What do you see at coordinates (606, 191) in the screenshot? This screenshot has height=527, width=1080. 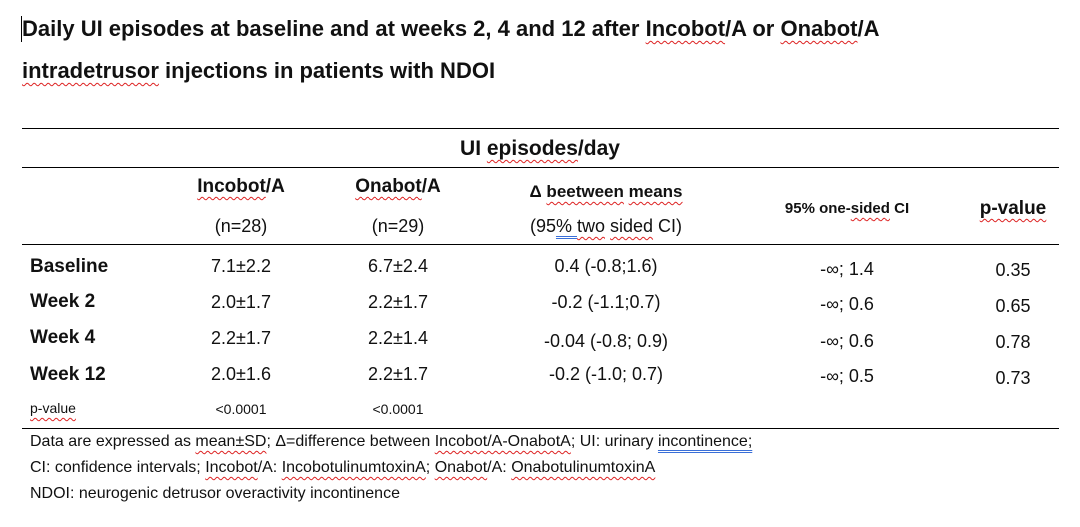 I see `col-header-delta: Δ beetween means` at bounding box center [606, 191].